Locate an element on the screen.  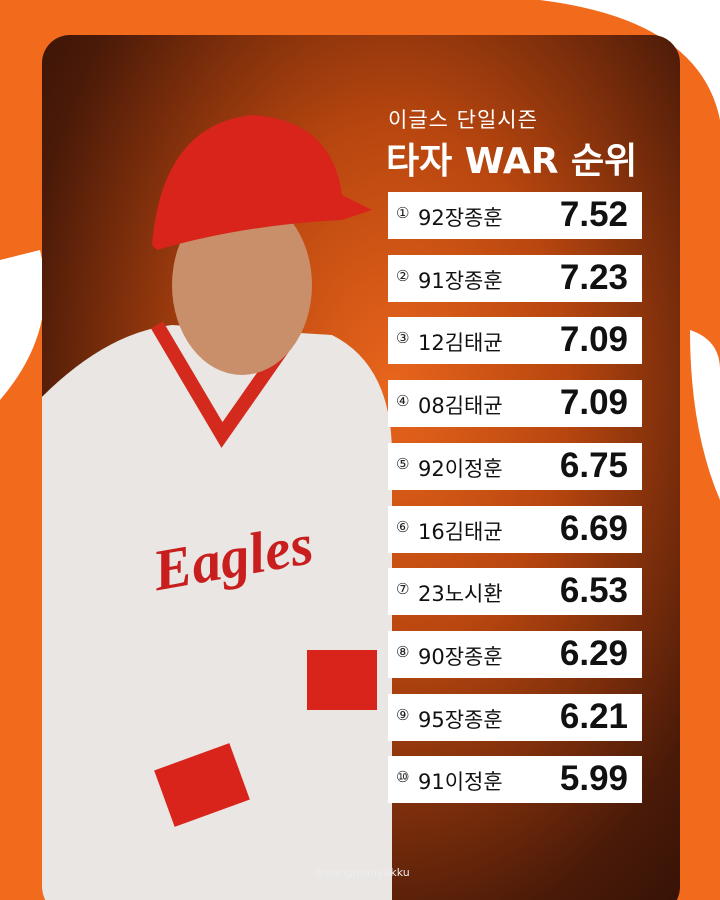
rank-number: ① is located at coordinates (403, 213).